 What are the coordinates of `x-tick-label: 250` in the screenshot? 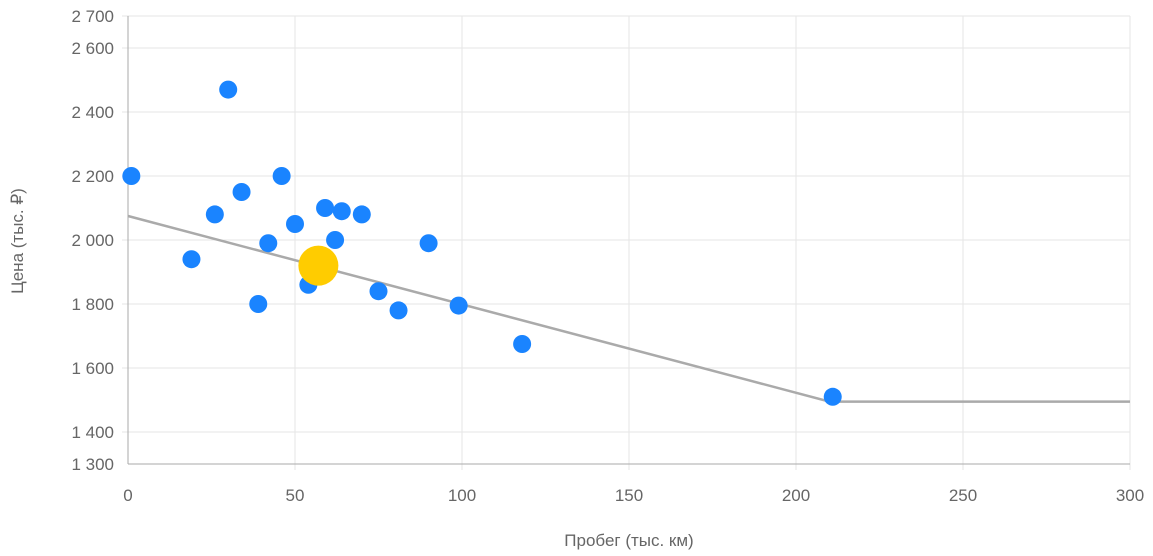 It's located at (963, 495).